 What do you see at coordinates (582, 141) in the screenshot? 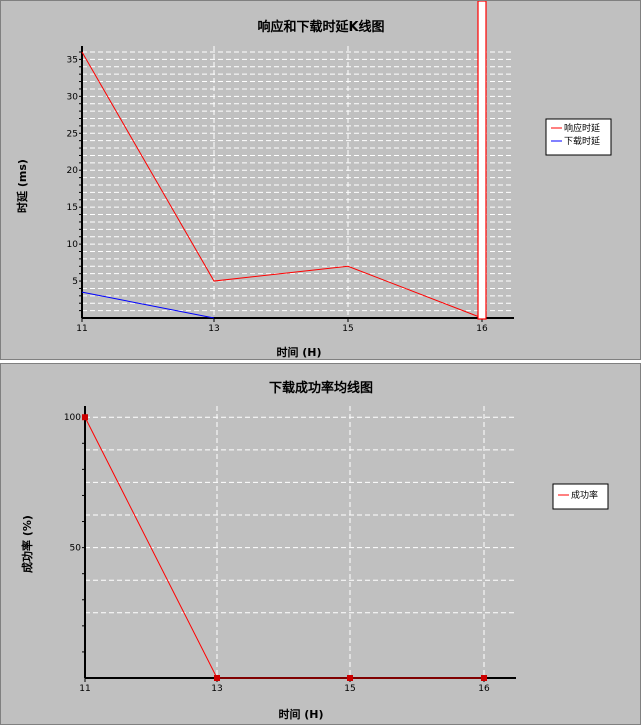
I see `legend-label: 下载时延` at bounding box center [582, 141].